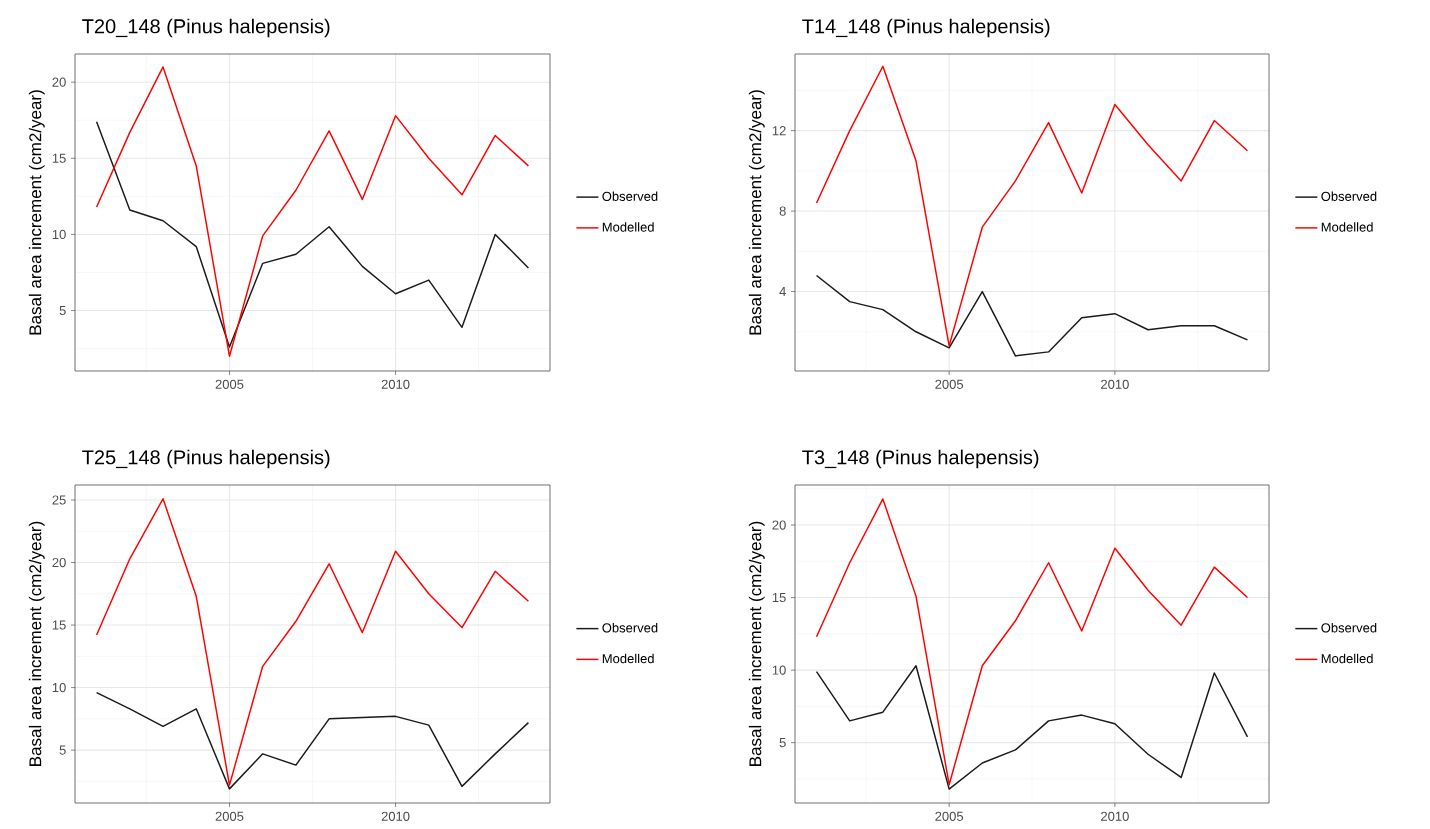  Describe the element at coordinates (920, 459) in the screenshot. I see `chart-title: T3_148 (Pinus halepensis)` at that location.